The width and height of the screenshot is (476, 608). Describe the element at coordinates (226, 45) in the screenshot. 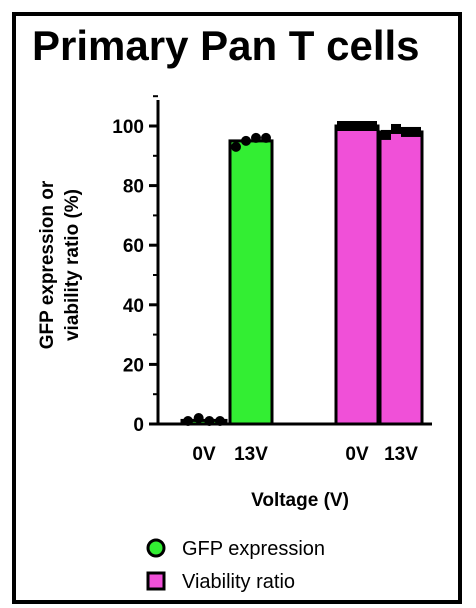

I see `chart-title: Primary Pan T cells` at that location.